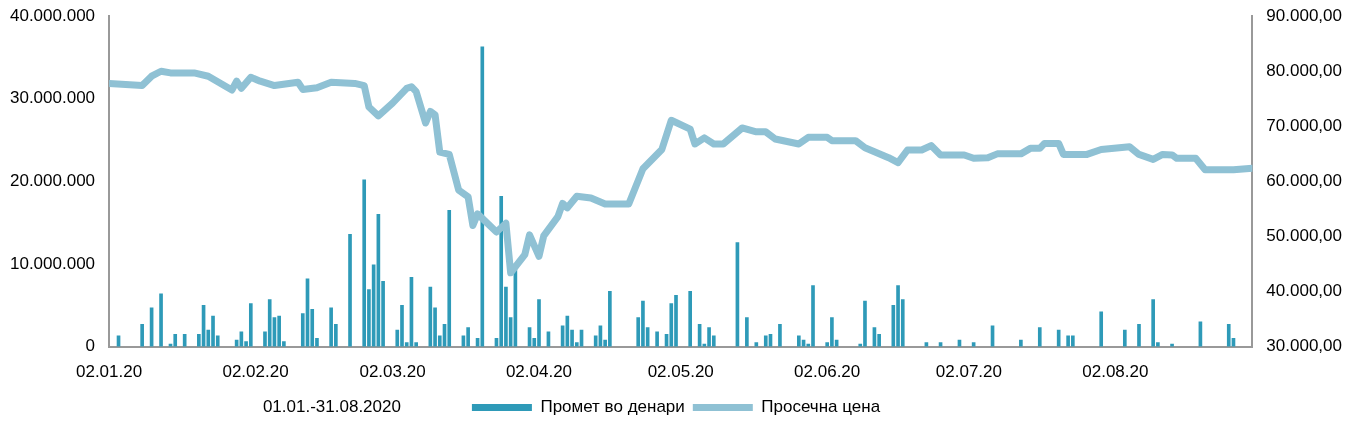 Image resolution: width=1356 pixels, height=426 pixels. What do you see at coordinates (539, 372) in the screenshot?
I see `x-tick-label: 02.04.20` at bounding box center [539, 372].